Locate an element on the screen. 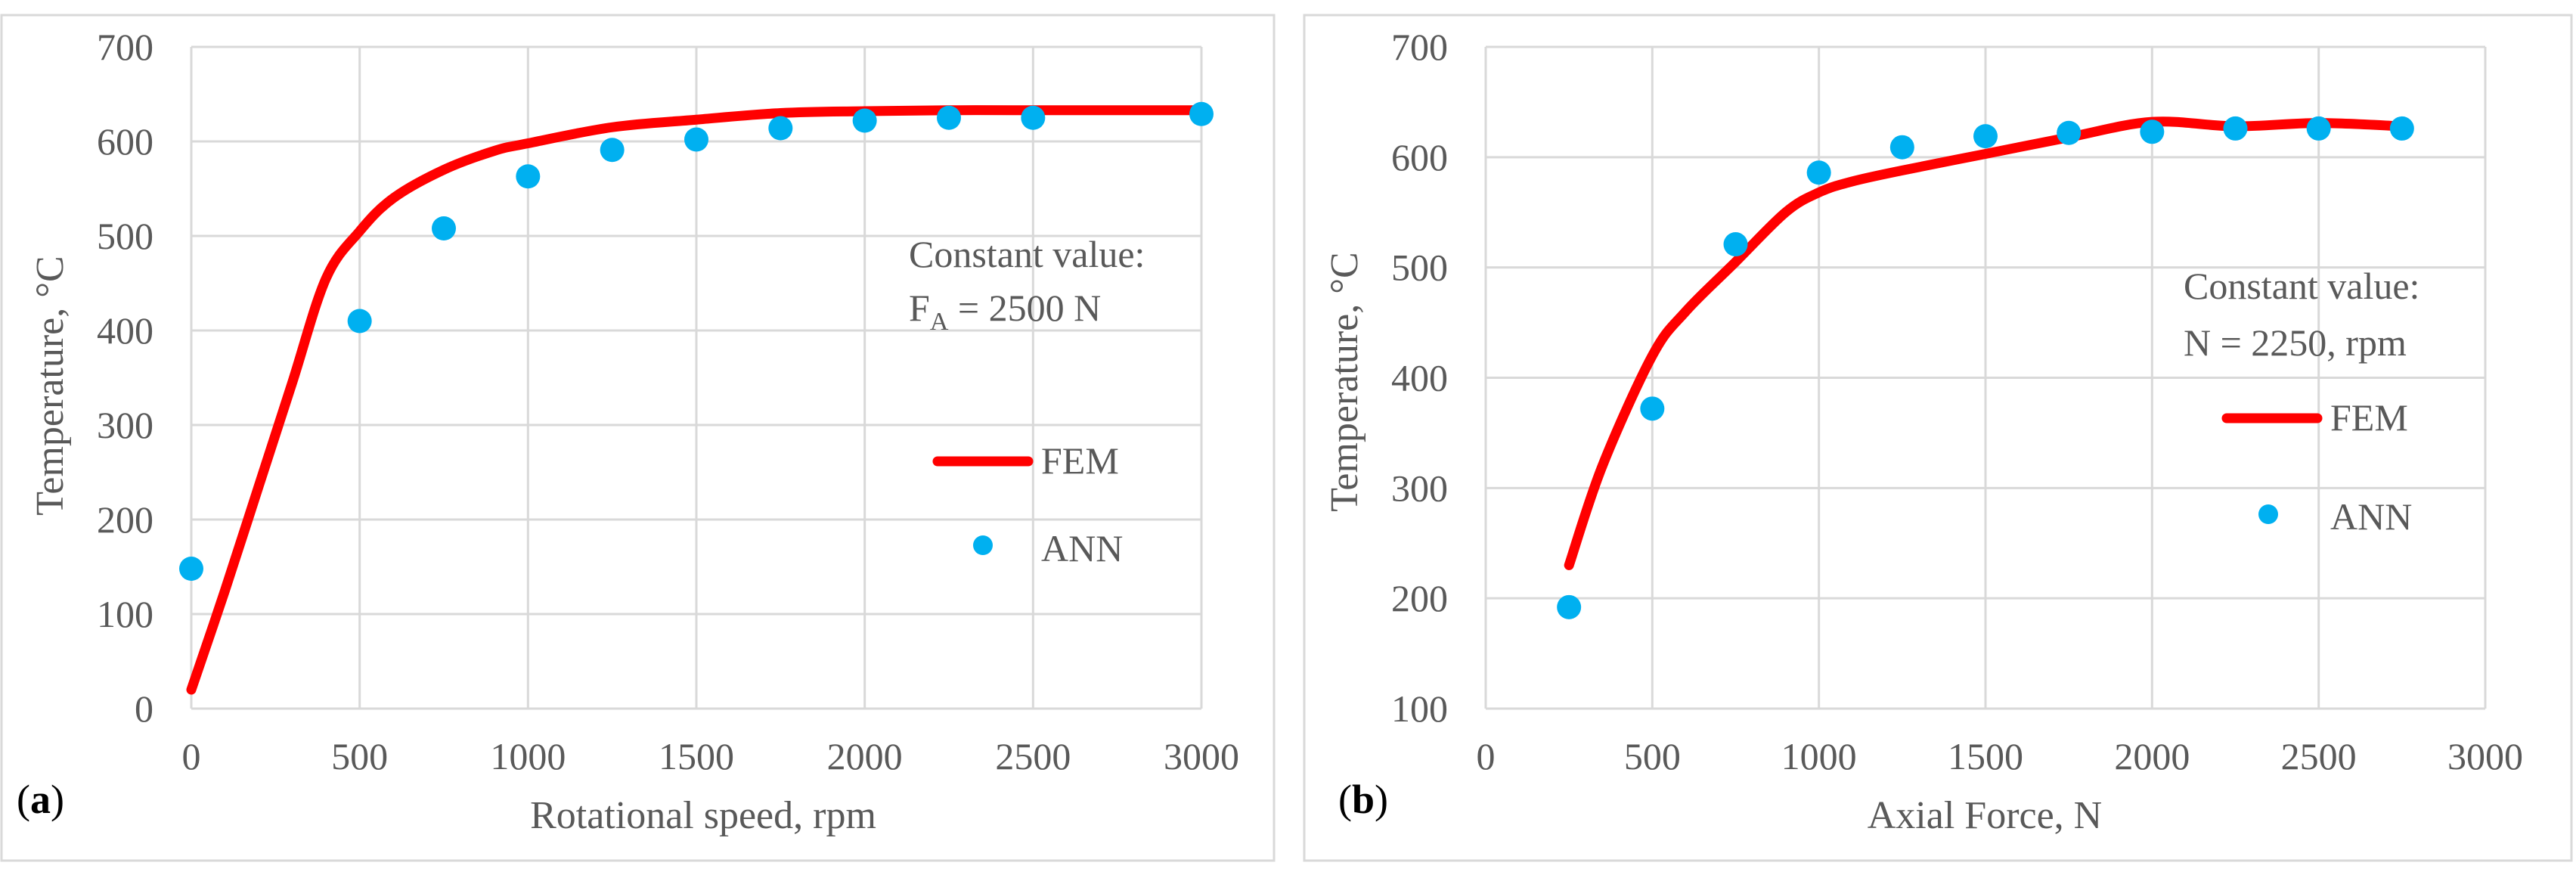 The image size is (2576, 878). panel-a-letter: a is located at coordinates (40, 799).